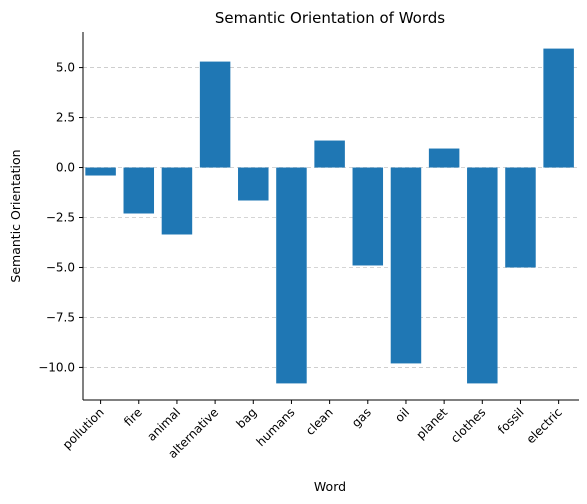  I want to click on y-tick-label: 5.0, so click(65, 68).